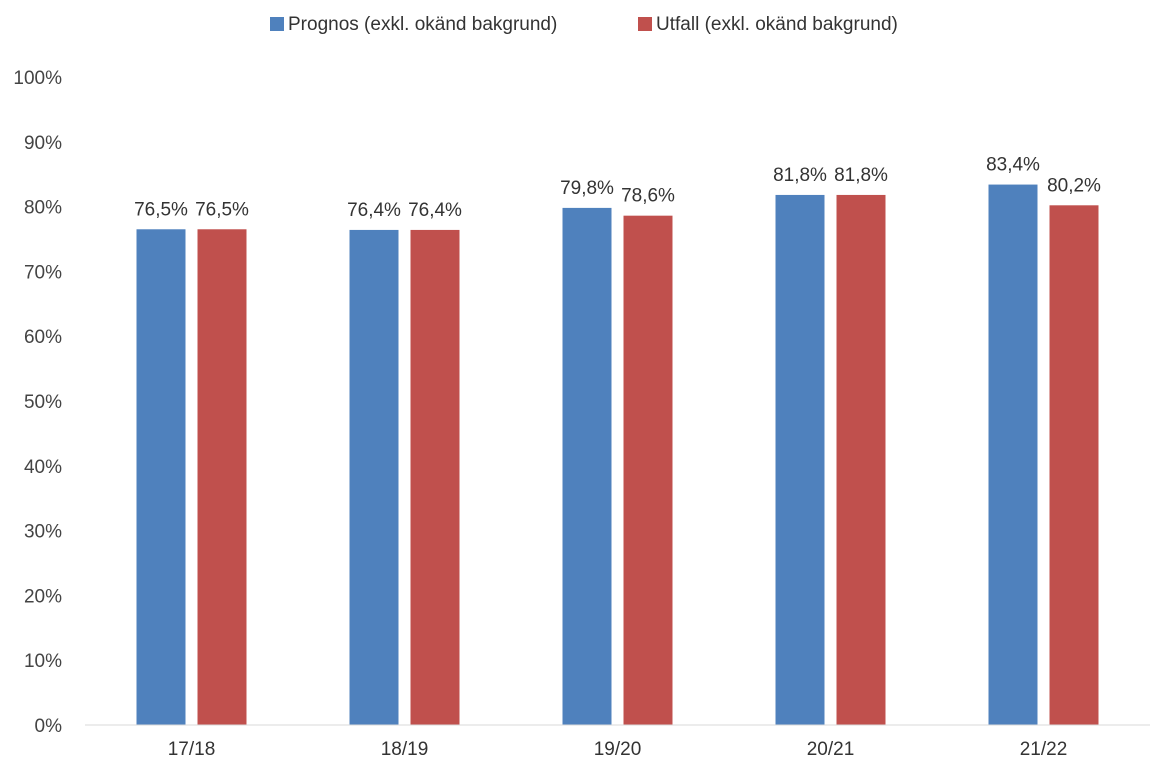 The height and width of the screenshot is (764, 1159). Describe the element at coordinates (43, 532) in the screenshot. I see `y-tick-label: 30%` at that location.